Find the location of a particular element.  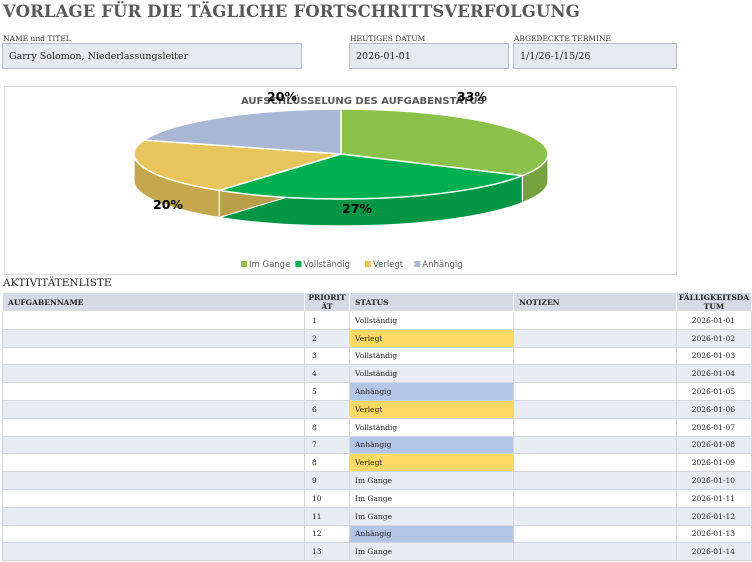

data-label-anhngig: 20% is located at coordinates (282, 96).